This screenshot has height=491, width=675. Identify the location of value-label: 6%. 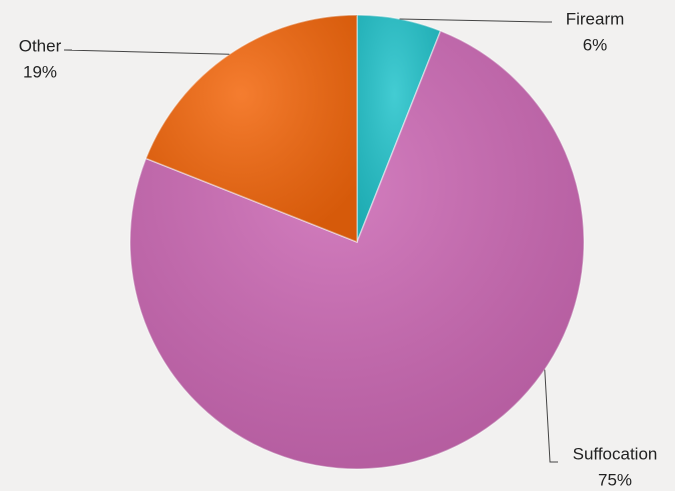
(595, 44).